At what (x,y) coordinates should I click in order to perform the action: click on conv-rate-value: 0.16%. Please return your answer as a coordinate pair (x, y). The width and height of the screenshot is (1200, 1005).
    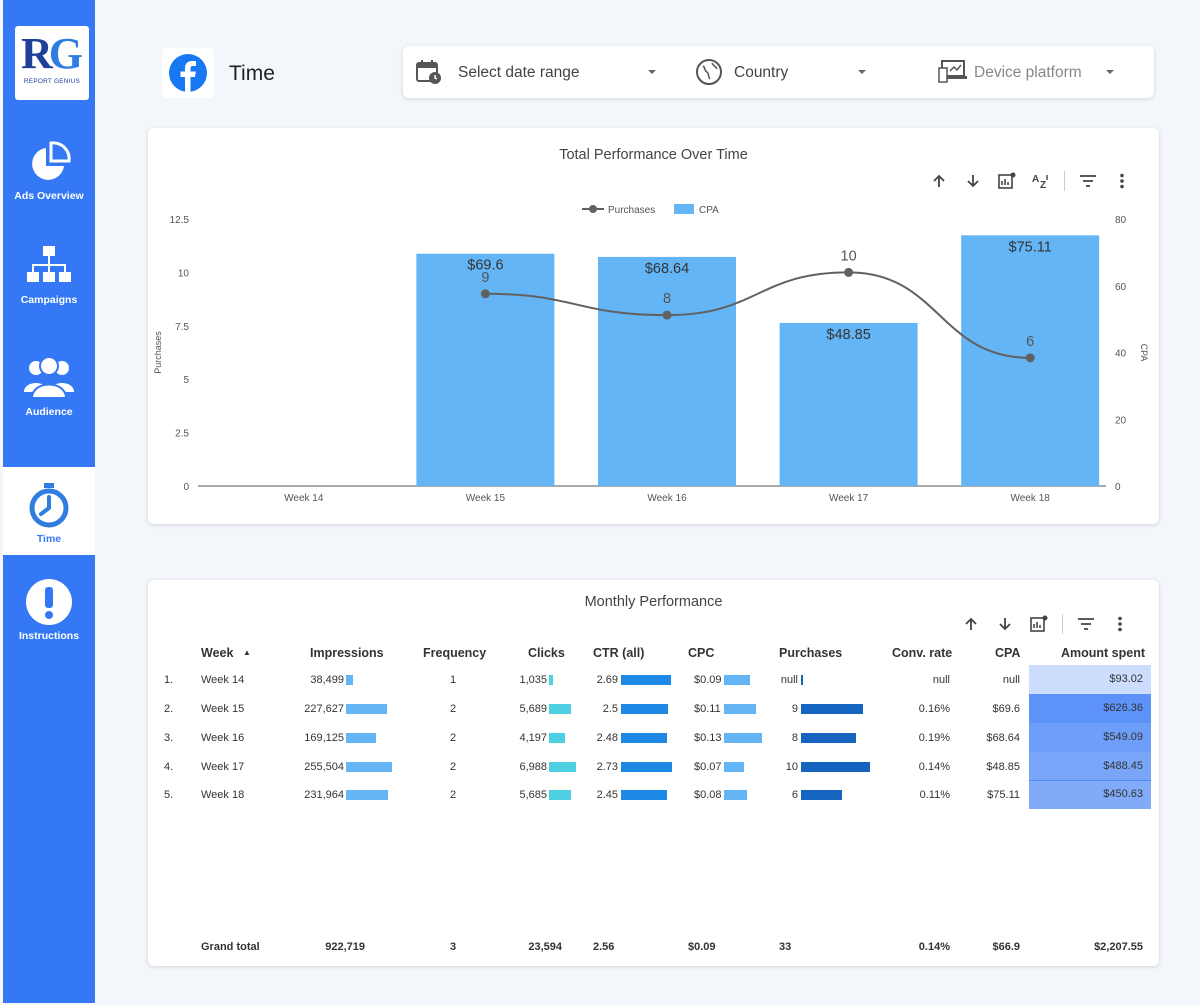
    Looking at the image, I should click on (934, 709).